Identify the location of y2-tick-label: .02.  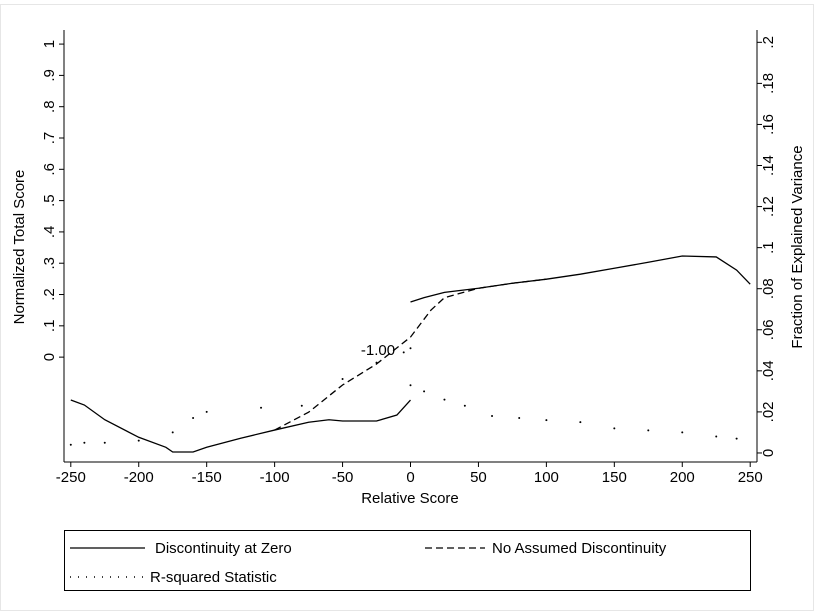
(768, 411).